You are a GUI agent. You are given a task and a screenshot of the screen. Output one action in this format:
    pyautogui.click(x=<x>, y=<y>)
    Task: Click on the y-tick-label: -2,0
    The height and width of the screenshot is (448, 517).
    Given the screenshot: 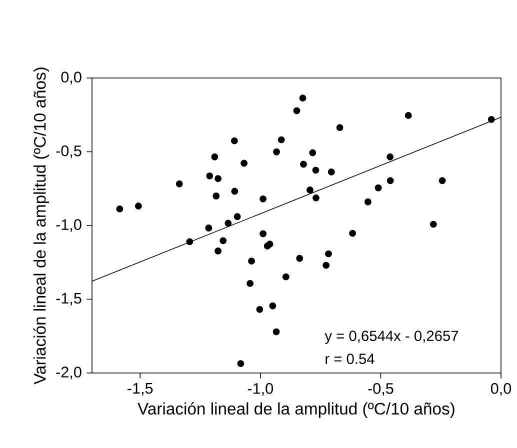 What is the action you would take?
    pyautogui.click(x=69, y=373)
    